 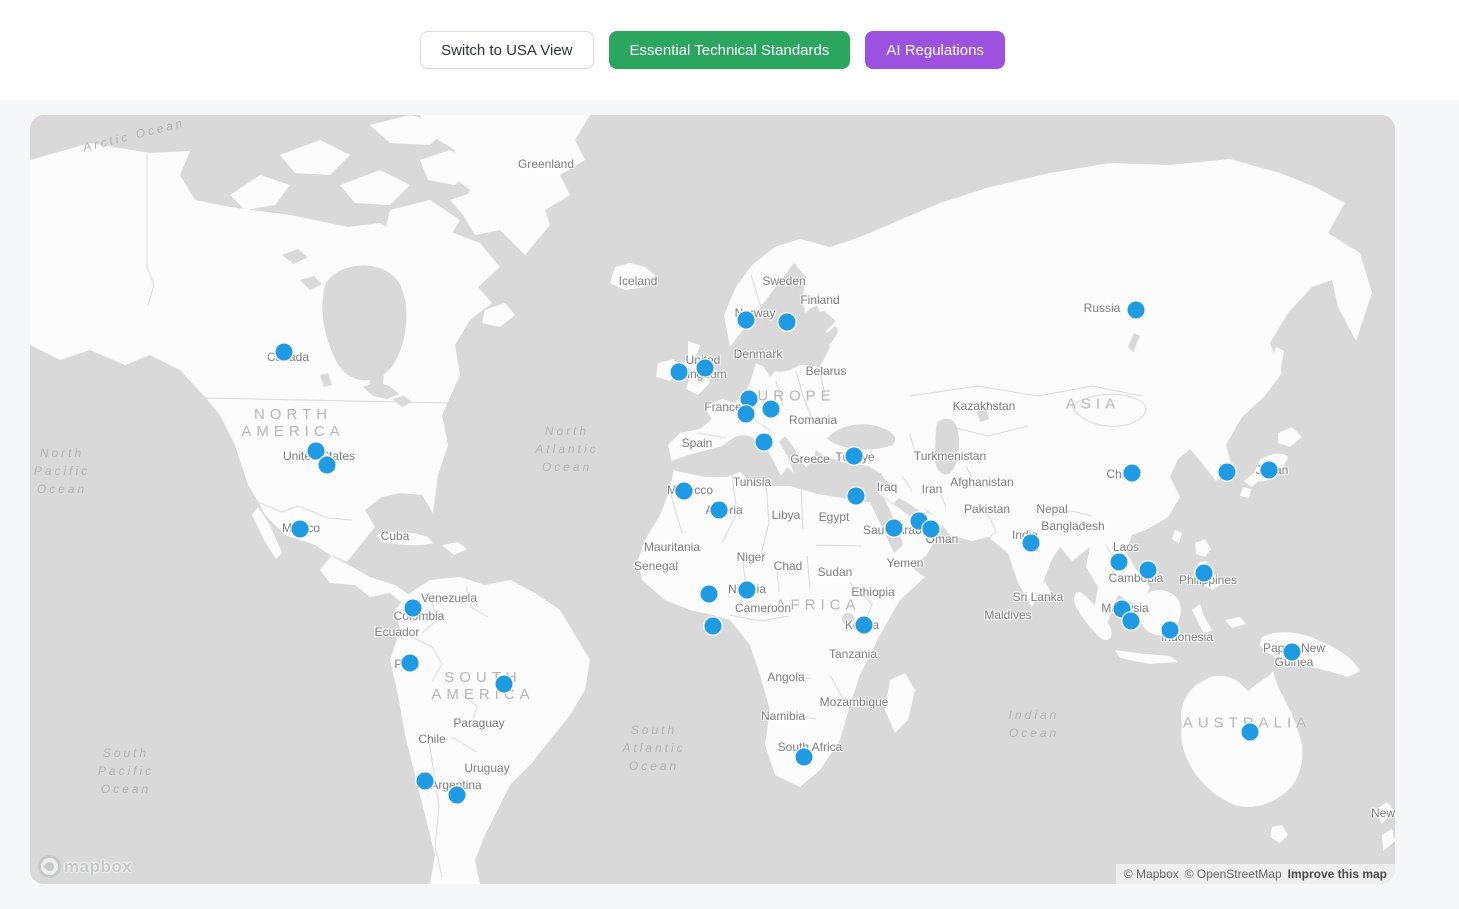 I want to click on map-marker-japan, so click(x=1269, y=470).